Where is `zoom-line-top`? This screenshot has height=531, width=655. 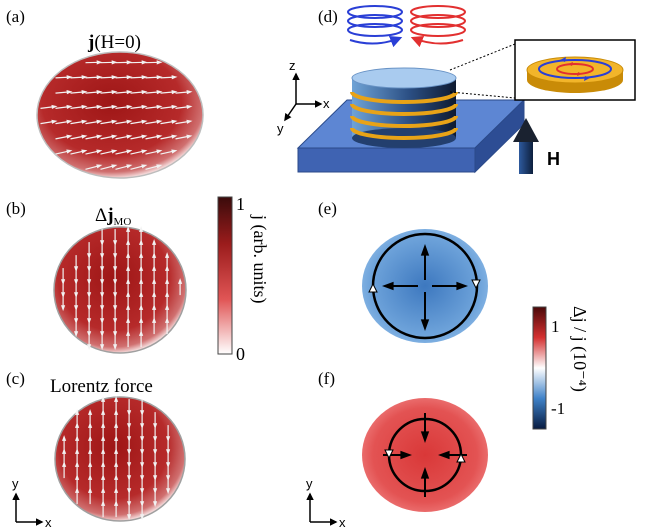
zoom-line-top is located at coordinates (482, 57).